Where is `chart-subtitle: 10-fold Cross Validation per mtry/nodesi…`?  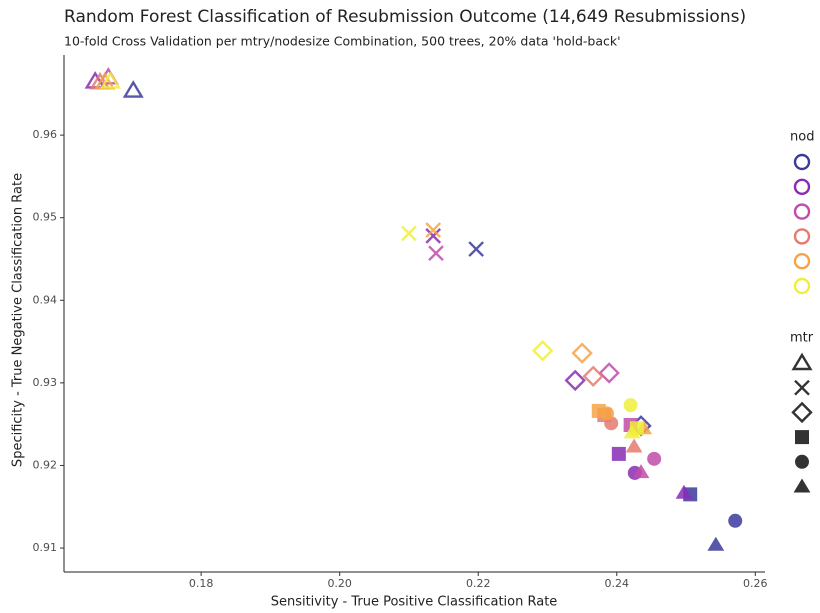 chart-subtitle: 10-fold Cross Validation per mtry/nodesi… is located at coordinates (342, 41).